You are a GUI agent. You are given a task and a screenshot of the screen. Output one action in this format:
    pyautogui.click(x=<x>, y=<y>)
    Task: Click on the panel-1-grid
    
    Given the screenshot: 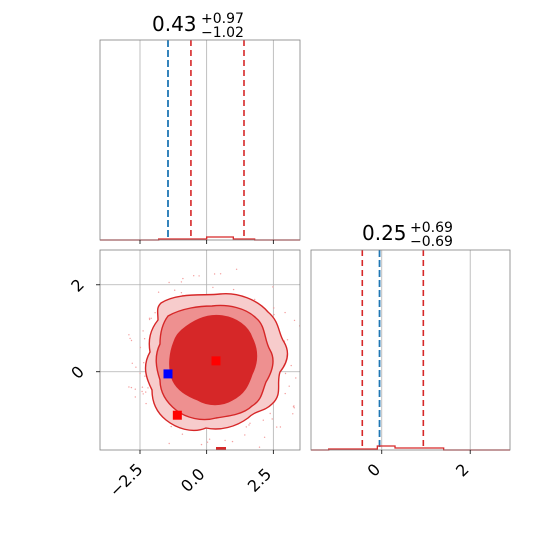 What is the action you would take?
    pyautogui.click(x=206, y=140)
    